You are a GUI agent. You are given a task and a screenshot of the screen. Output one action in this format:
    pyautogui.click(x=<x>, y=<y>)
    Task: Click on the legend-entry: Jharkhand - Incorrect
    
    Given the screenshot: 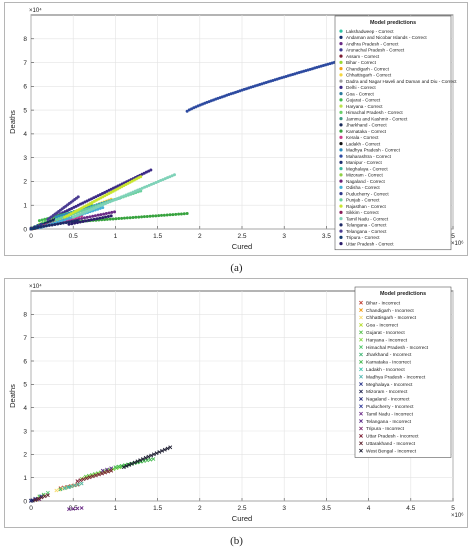 What is the action you would take?
    pyautogui.click(x=389, y=355)
    